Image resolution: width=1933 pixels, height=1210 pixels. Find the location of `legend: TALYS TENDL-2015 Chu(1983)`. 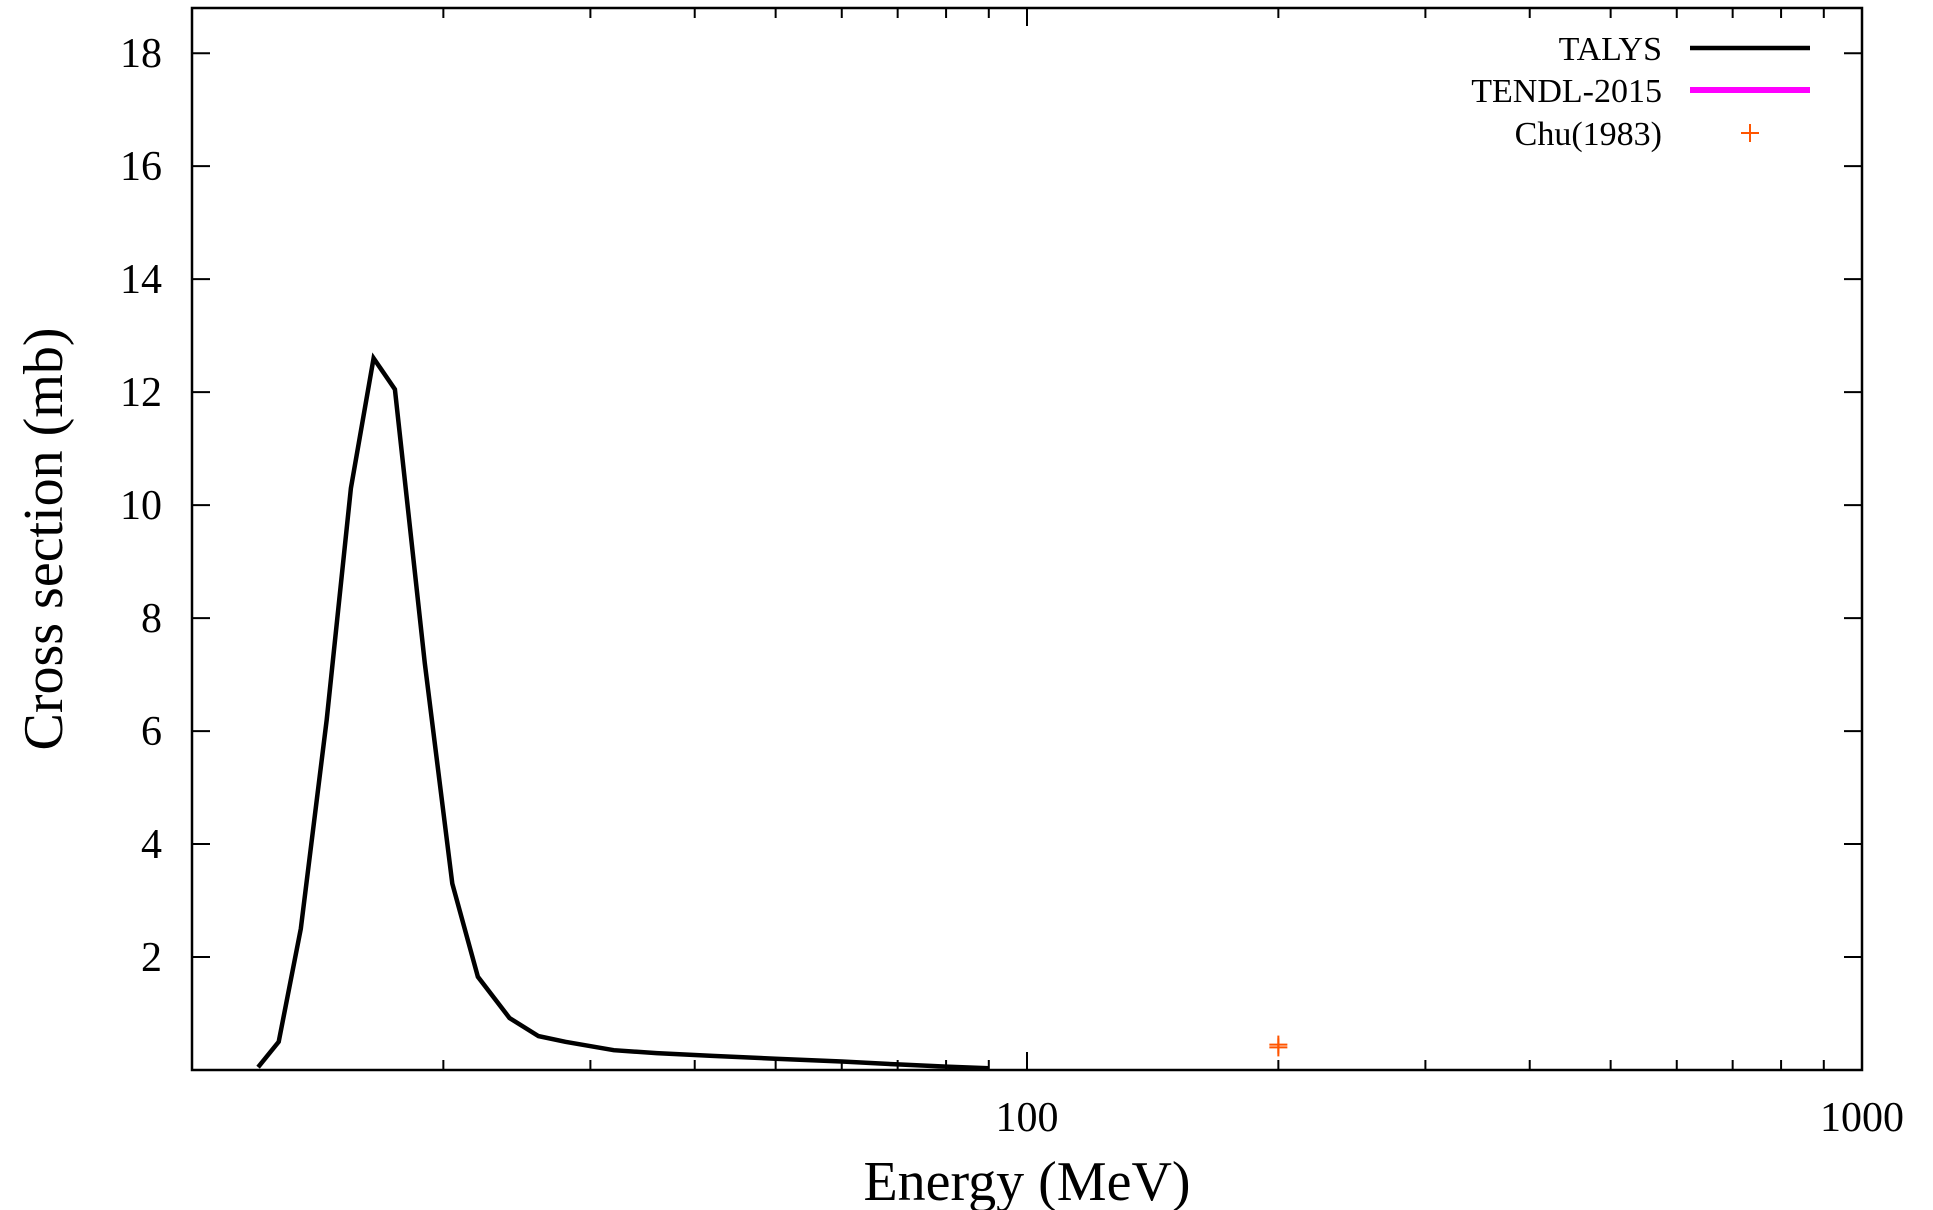

legend: TALYS TENDL-2015 Chu(1983) is located at coordinates (1640, 92).